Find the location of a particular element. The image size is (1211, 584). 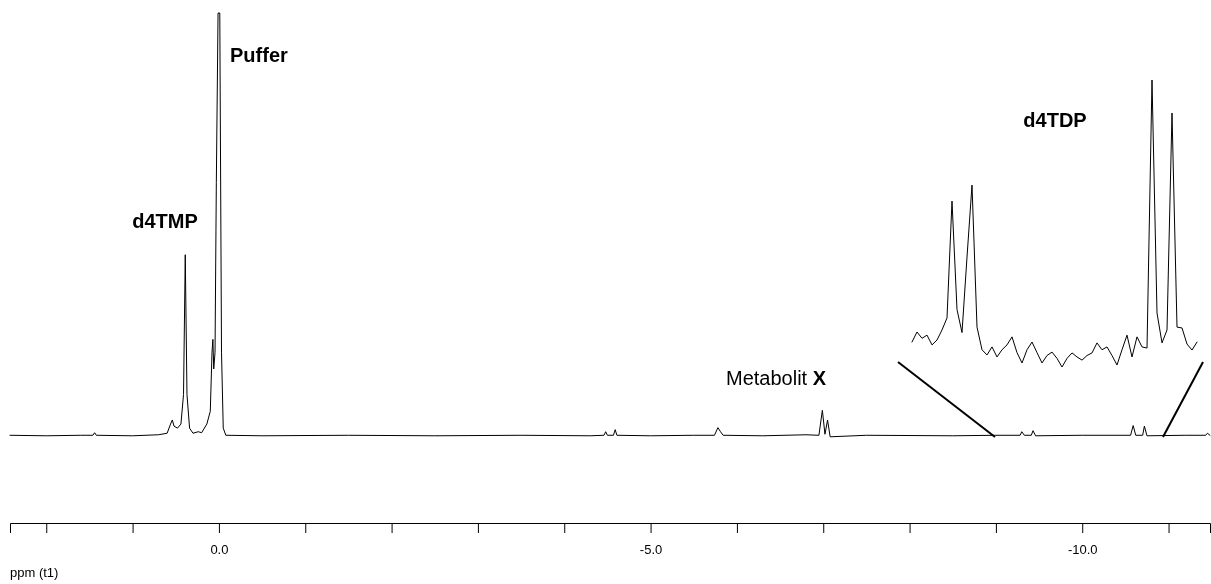

annotation: Metabolit X is located at coordinates (776, 378).